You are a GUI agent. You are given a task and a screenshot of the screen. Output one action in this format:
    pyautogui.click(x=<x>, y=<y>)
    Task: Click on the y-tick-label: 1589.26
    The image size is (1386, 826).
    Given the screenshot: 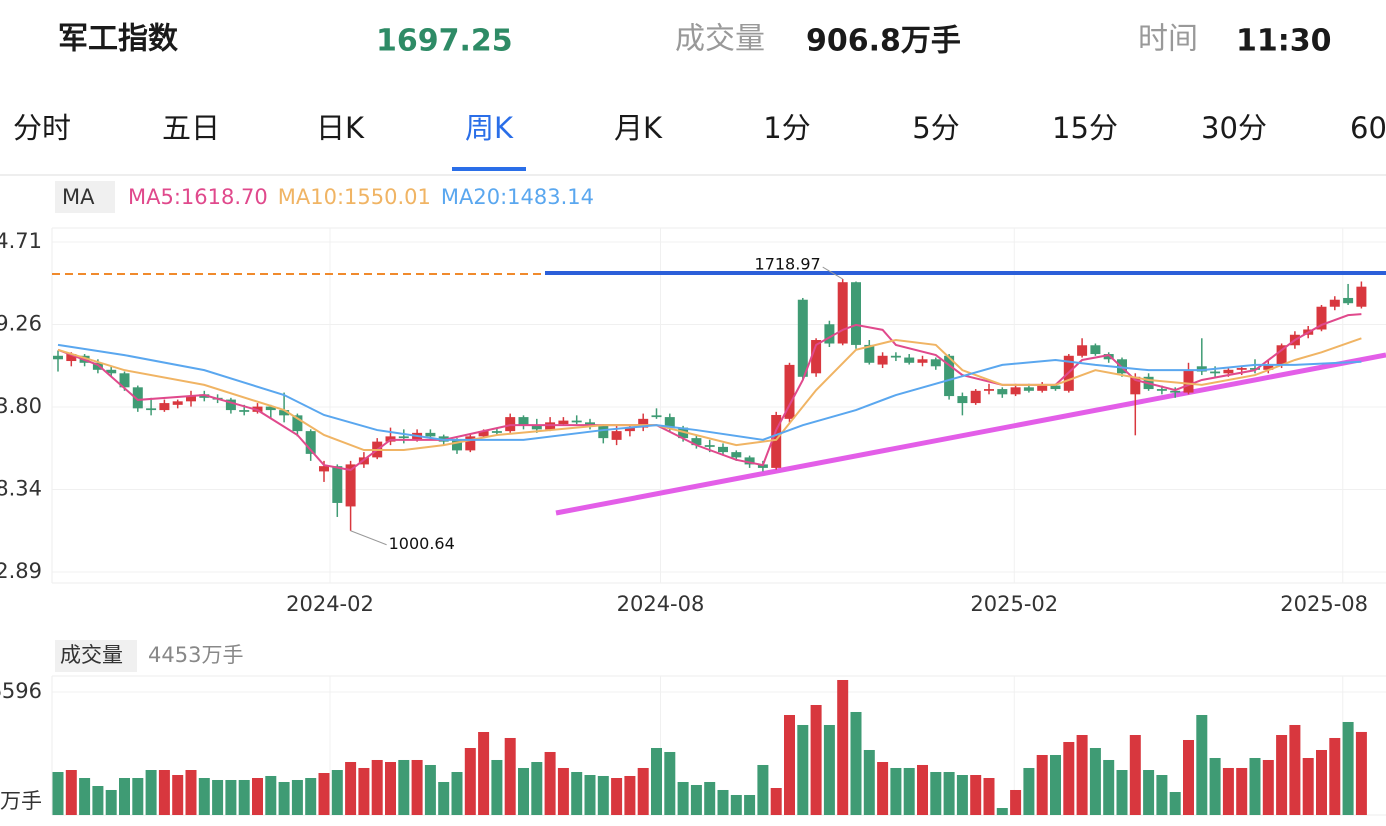 What is the action you would take?
    pyautogui.click(x=21, y=324)
    